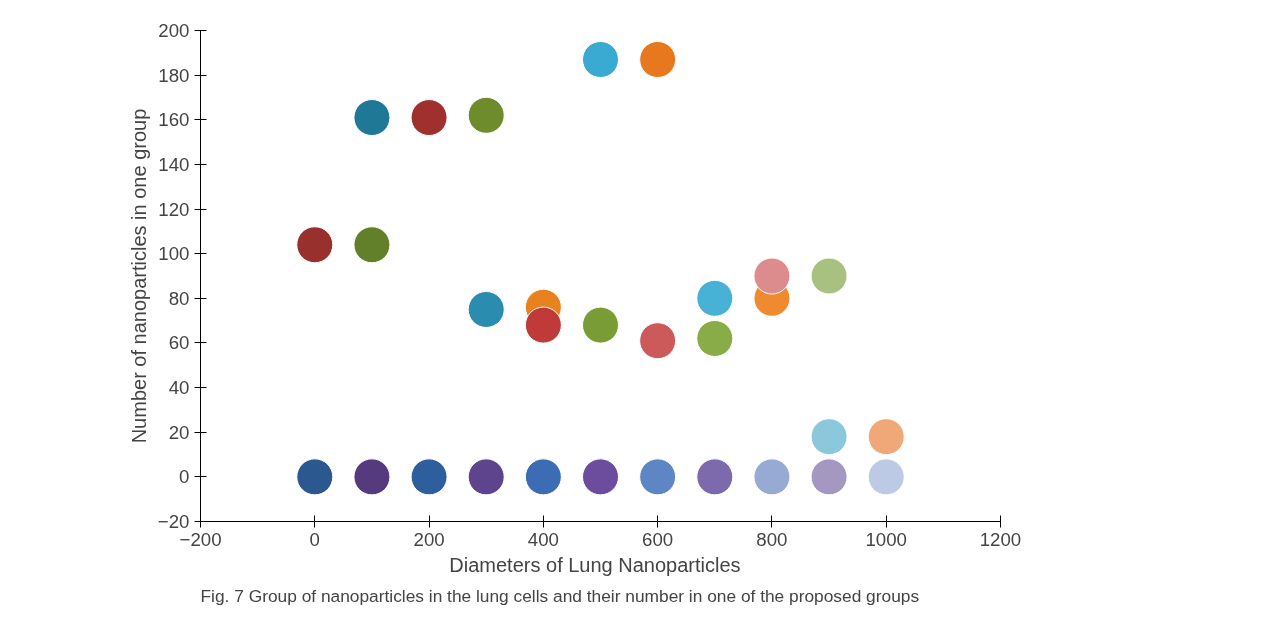 The height and width of the screenshot is (628, 1284). What do you see at coordinates (174, 120) in the screenshot?
I see `y-tick-label: 160` at bounding box center [174, 120].